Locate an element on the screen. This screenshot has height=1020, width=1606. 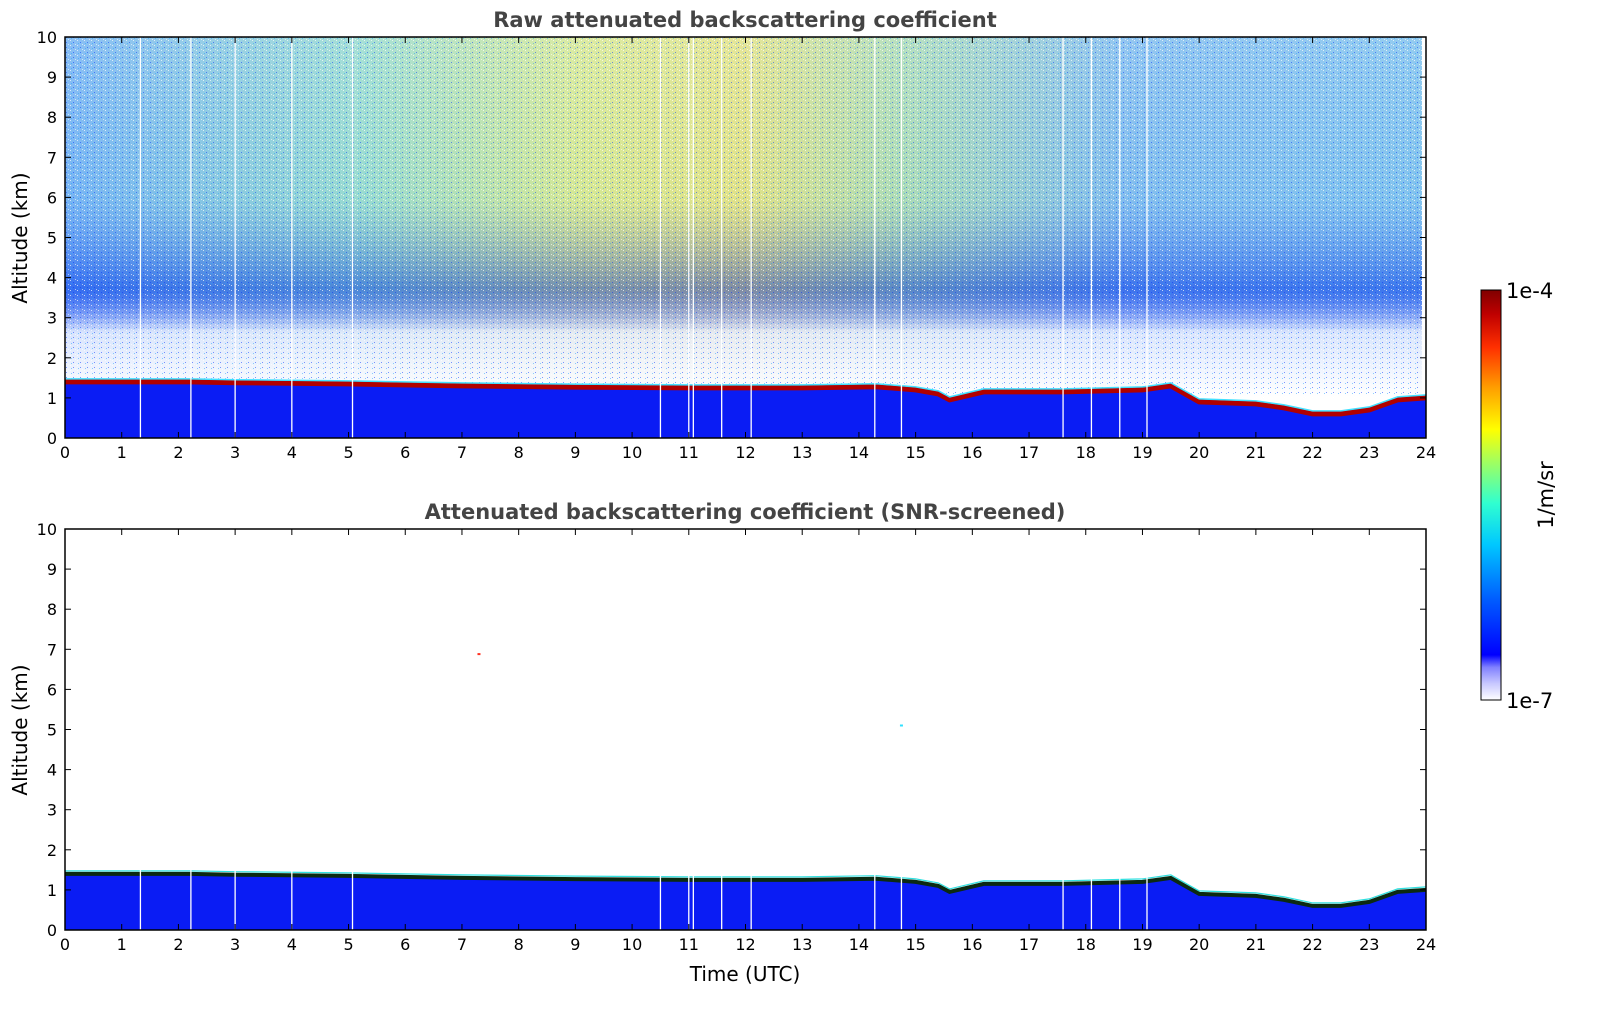
screened-x-axis-label: Time (UTC) is located at coordinates (745, 974).